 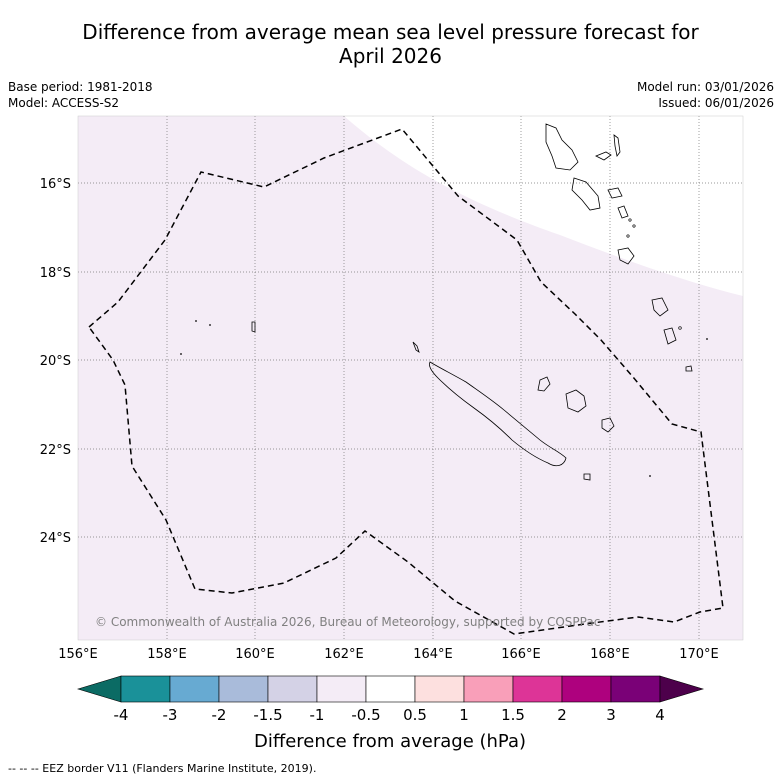 I want to click on lat-label: 20°S, so click(x=55, y=361).